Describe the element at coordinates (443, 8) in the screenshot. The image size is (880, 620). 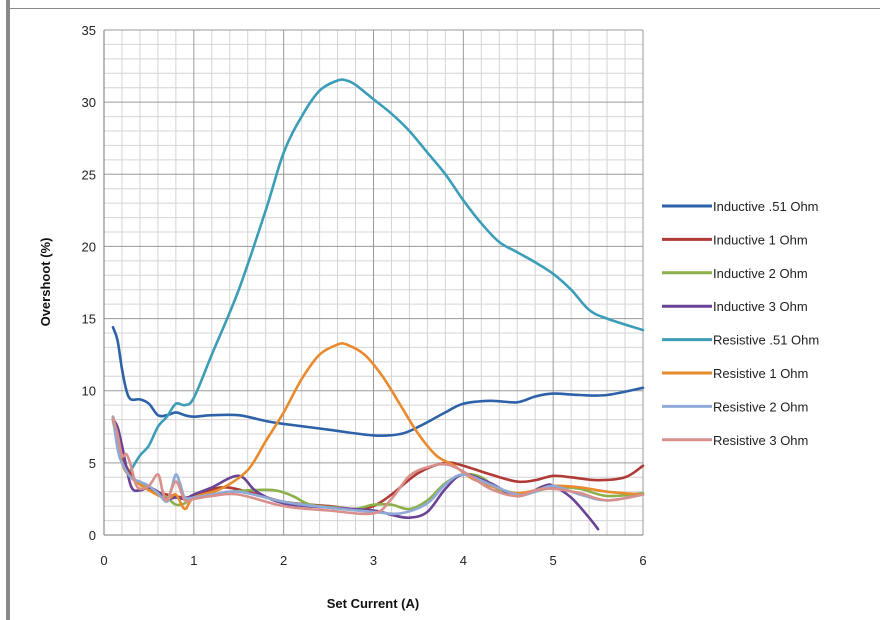
I see `window-frame-top` at that location.